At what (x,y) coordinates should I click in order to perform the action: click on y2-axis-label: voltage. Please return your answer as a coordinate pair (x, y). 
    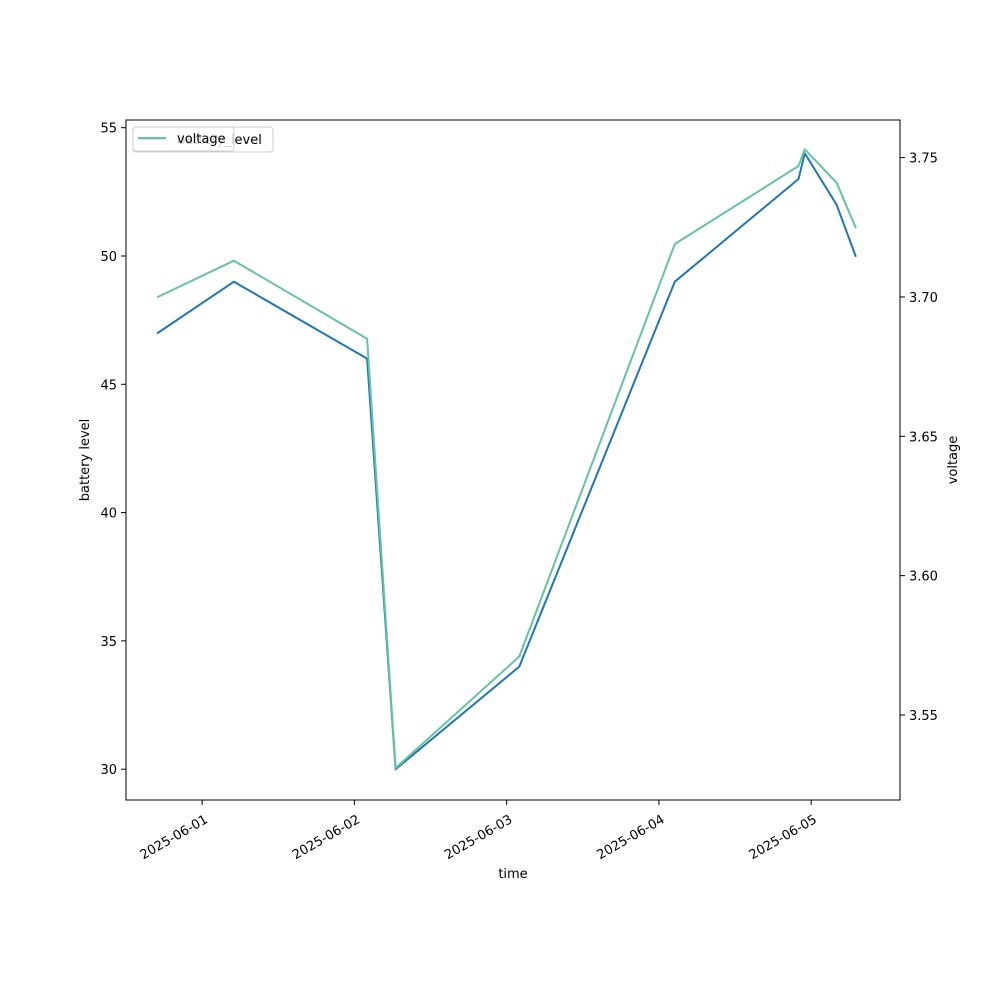
    Looking at the image, I should click on (953, 460).